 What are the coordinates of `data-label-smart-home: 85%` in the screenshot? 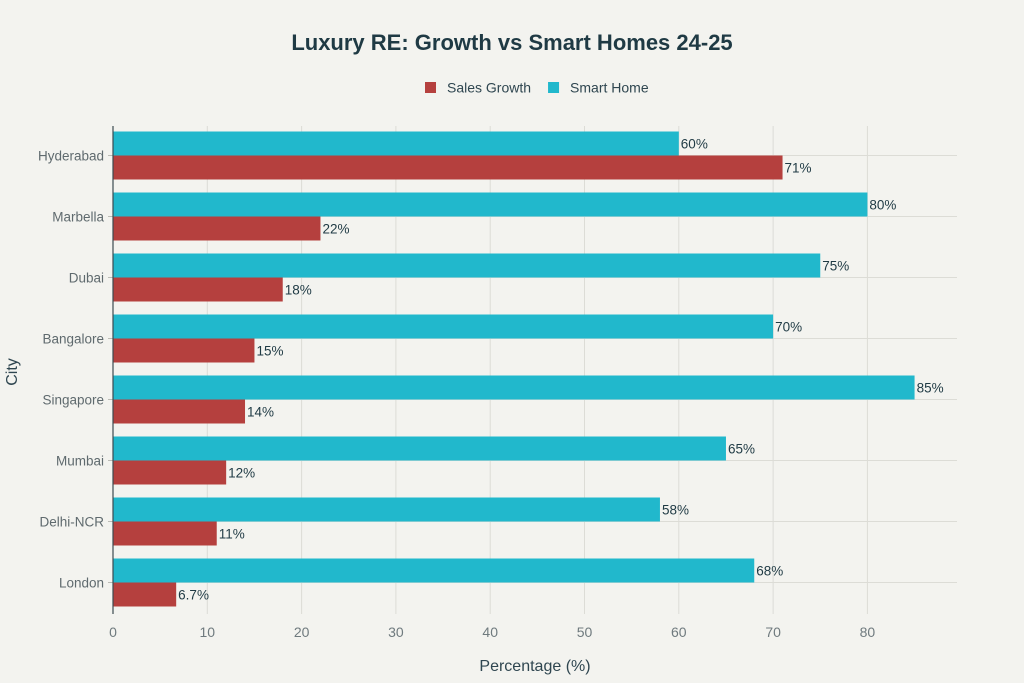 It's located at (930, 388).